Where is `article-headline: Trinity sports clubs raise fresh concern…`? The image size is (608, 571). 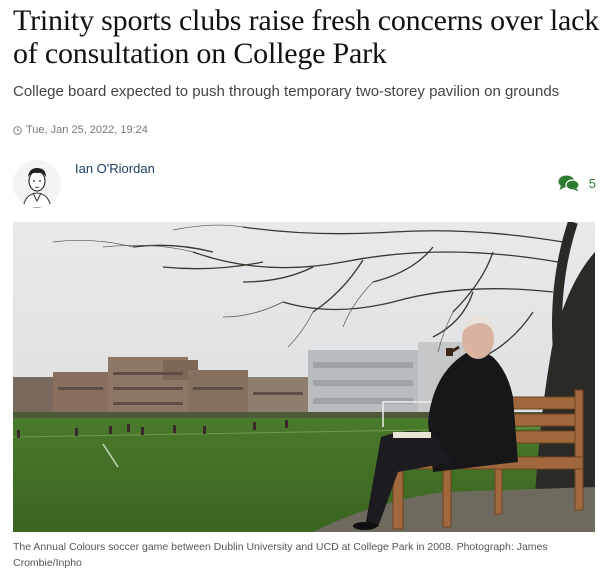
article-headline: Trinity sports clubs raise fresh concern… is located at coordinates (306, 37).